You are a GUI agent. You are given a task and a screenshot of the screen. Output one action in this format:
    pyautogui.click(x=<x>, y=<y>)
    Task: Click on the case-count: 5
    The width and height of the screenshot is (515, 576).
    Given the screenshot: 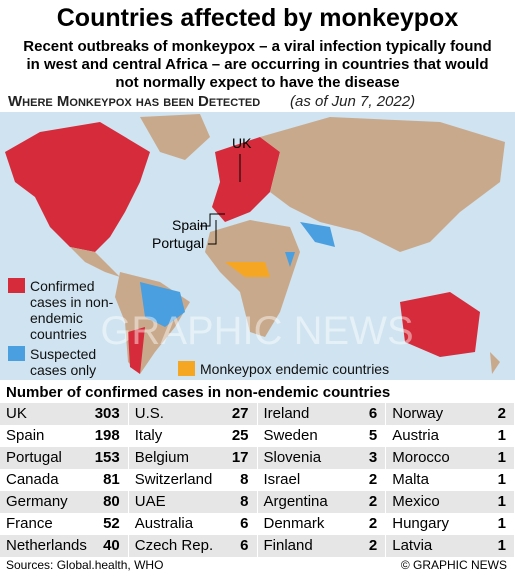 What is the action you would take?
    pyautogui.click(x=373, y=435)
    